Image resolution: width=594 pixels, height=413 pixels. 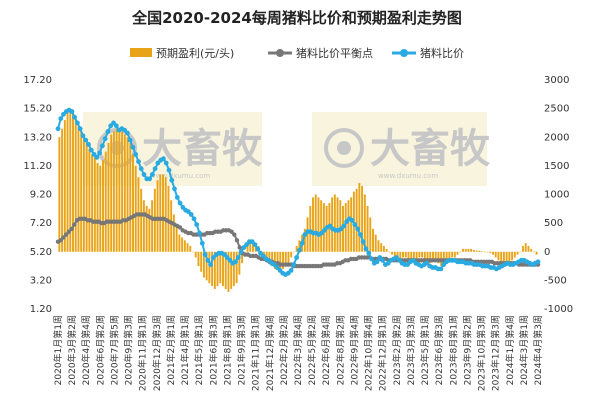 What do you see at coordinates (41, 309) in the screenshot?
I see `y-left-tick-8: 1.20` at bounding box center [41, 309].